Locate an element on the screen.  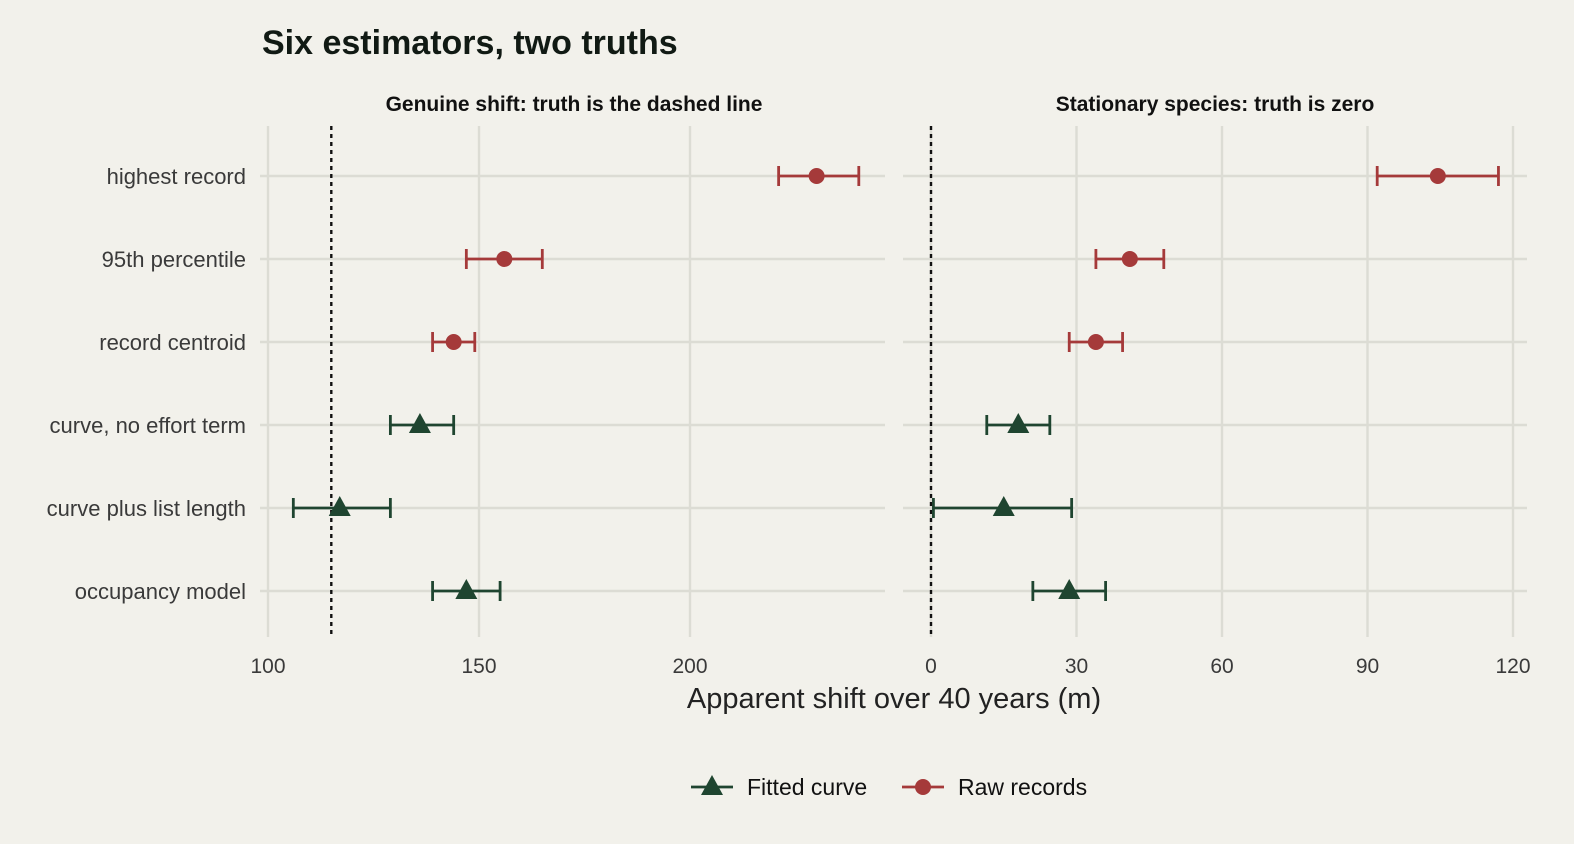
legend-fitted-triangle-icon is located at coordinates (712, 785).